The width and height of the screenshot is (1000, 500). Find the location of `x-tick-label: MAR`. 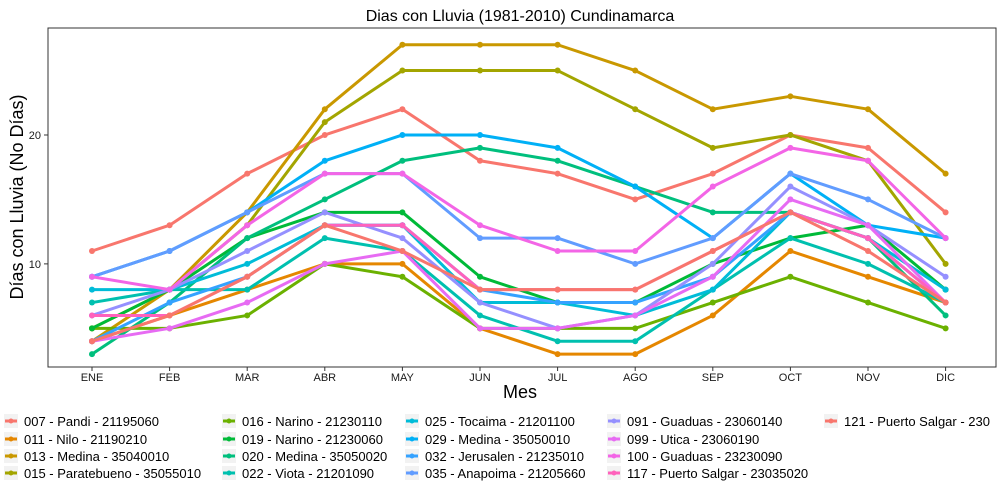

x-tick-label: MAR is located at coordinates (247, 378).